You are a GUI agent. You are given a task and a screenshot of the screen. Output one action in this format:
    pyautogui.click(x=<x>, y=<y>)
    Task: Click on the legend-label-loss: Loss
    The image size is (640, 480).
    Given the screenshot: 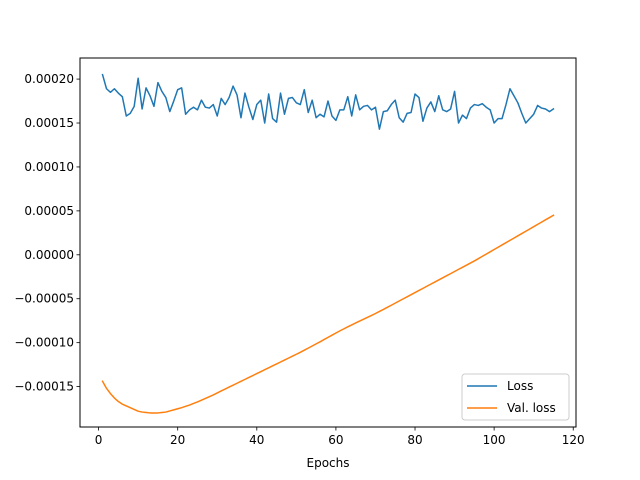 What is the action you would take?
    pyautogui.click(x=520, y=386)
    